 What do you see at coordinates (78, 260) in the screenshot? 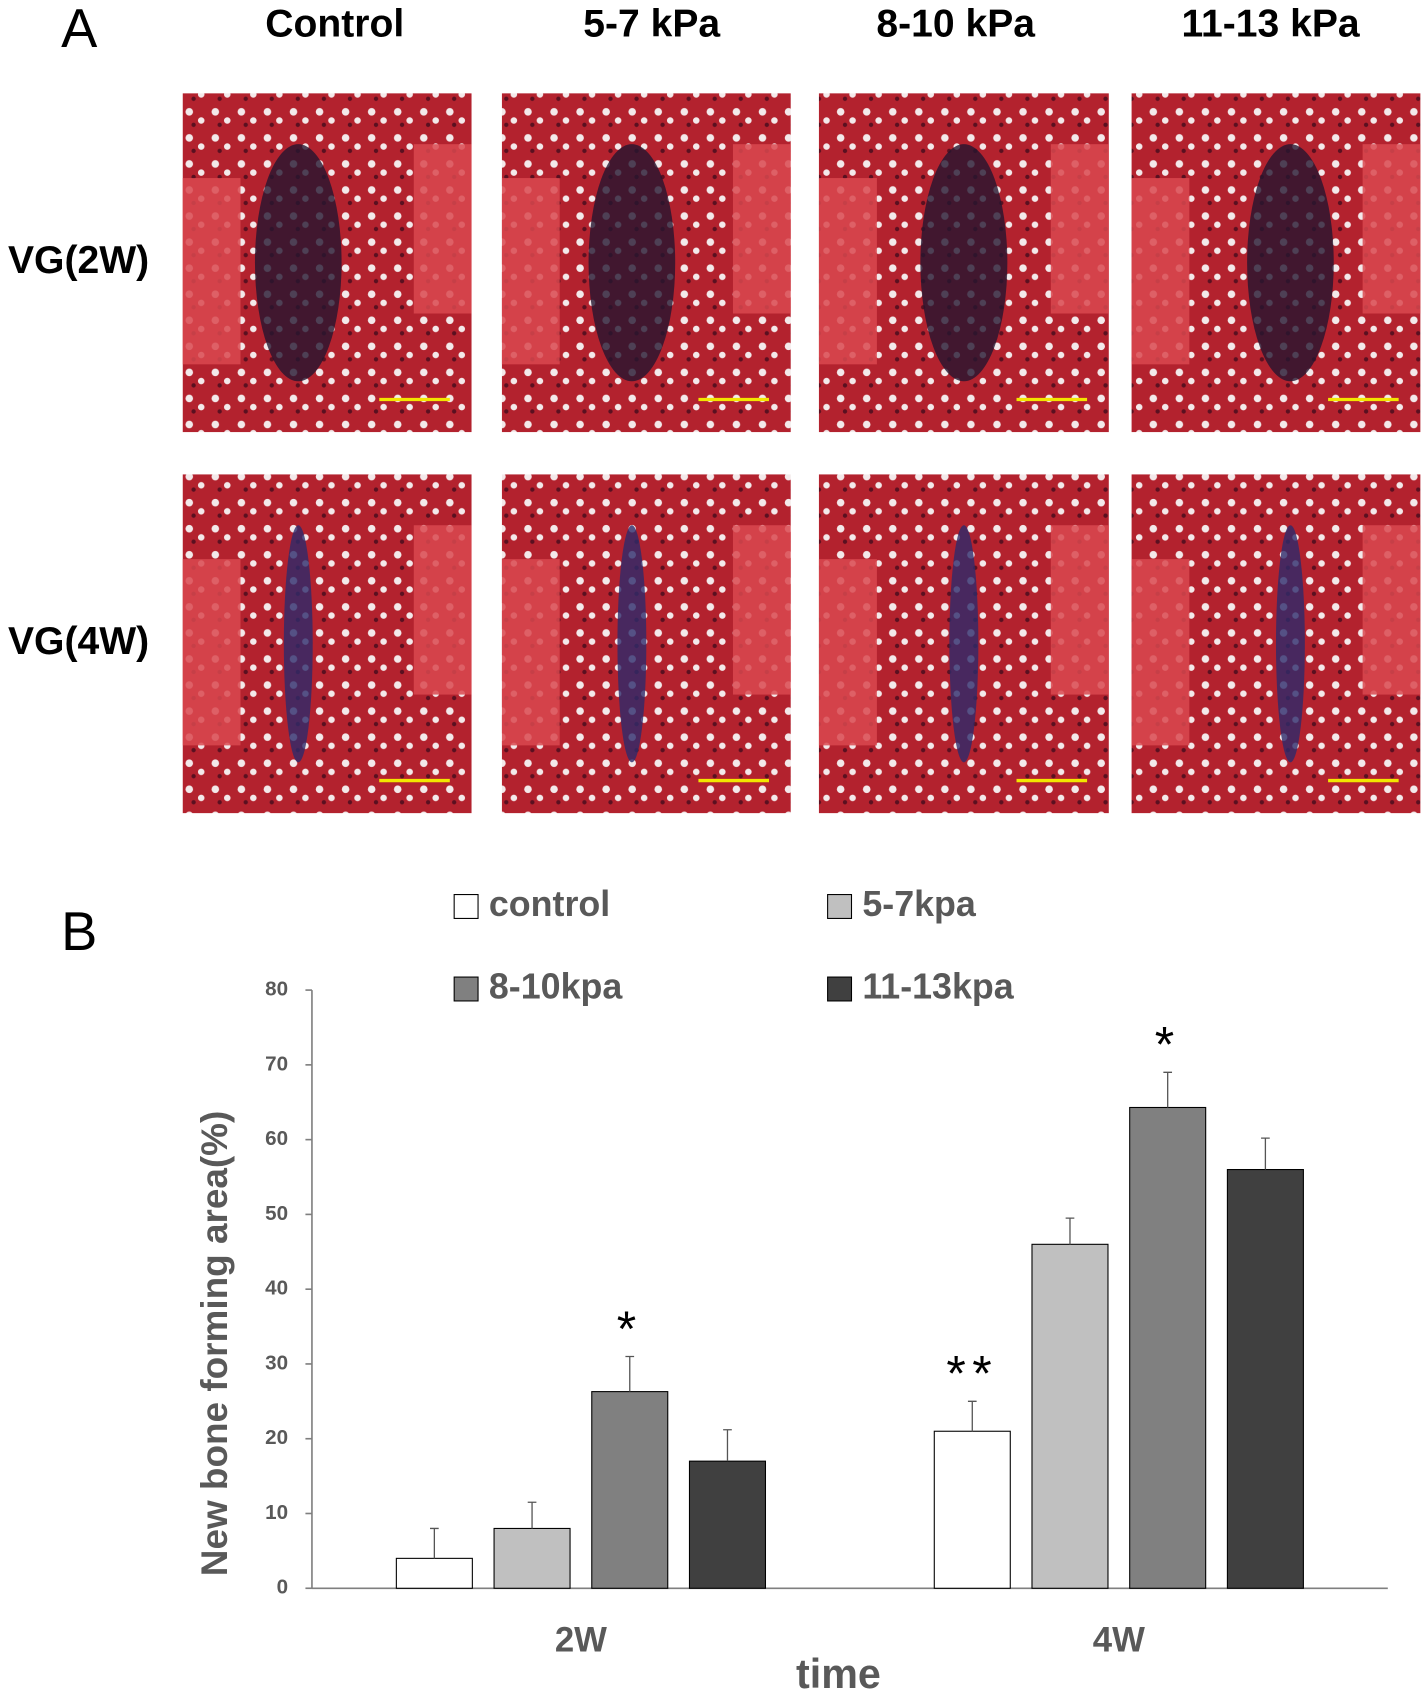
I see `row-label: VG(2W)` at bounding box center [78, 260].